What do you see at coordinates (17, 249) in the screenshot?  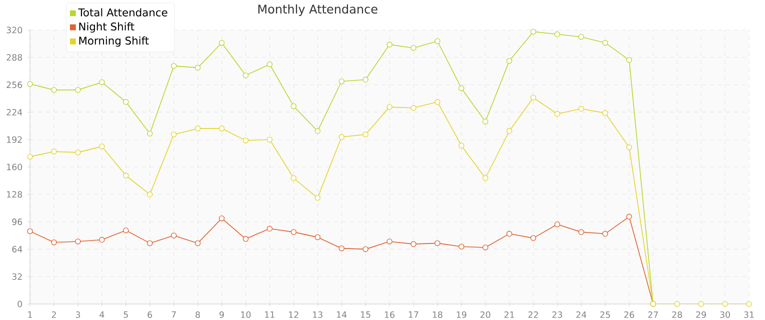 I see `y-tick-label: 64` at bounding box center [17, 249].